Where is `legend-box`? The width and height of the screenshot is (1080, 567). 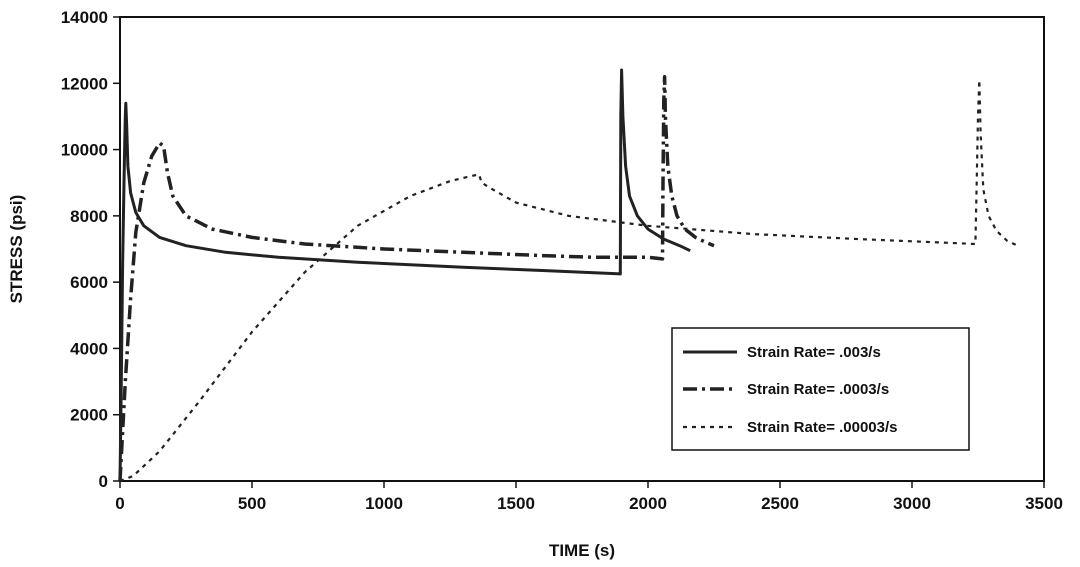
legend-box is located at coordinates (820, 389).